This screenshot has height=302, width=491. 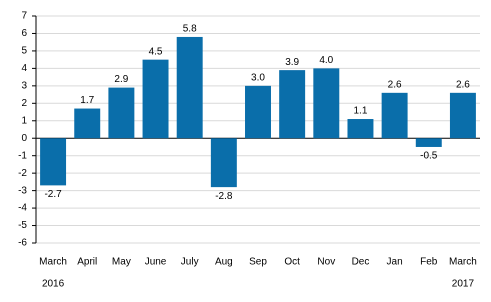 I want to click on year-label: 2017, so click(x=463, y=284).